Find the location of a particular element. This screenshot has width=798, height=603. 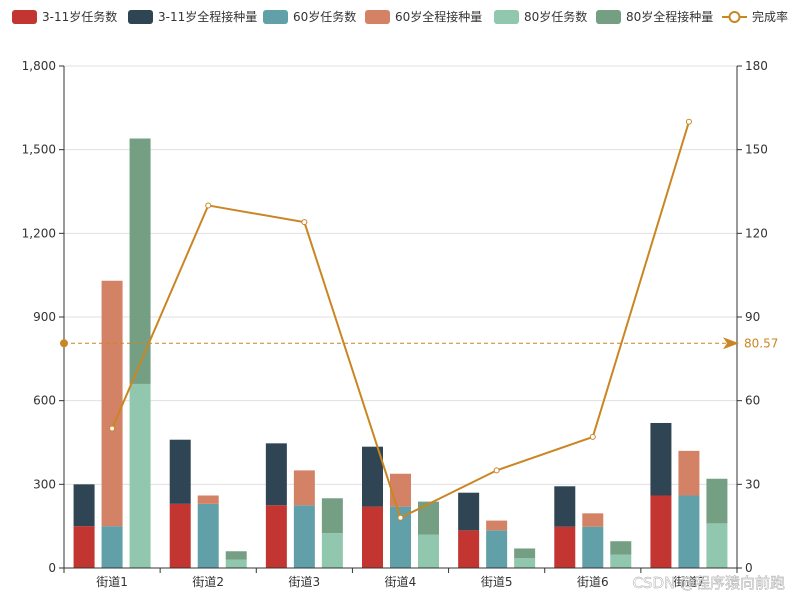

x-tick-label: 街道1 is located at coordinates (112, 582).